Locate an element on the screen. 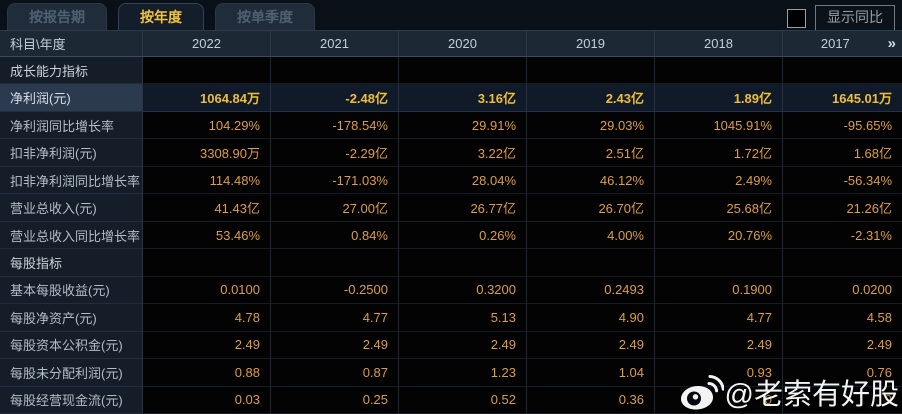 This screenshot has height=414, width=902. table-row: 每股未分配利润(元) 0.88 0.87 1.23 1.04 0.93 0.76 is located at coordinates (451, 373).